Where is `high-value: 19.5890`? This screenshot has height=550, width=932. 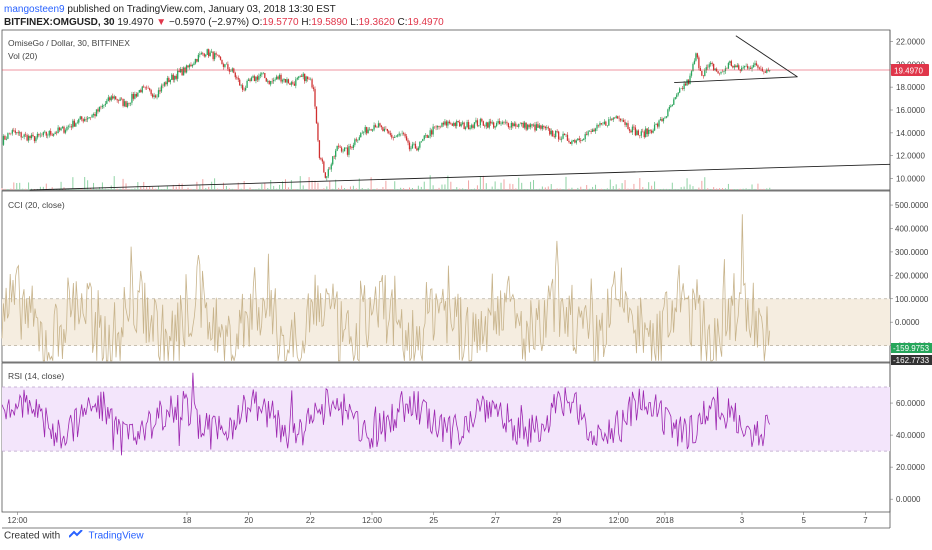
high-value: 19.5890 is located at coordinates (329, 22).